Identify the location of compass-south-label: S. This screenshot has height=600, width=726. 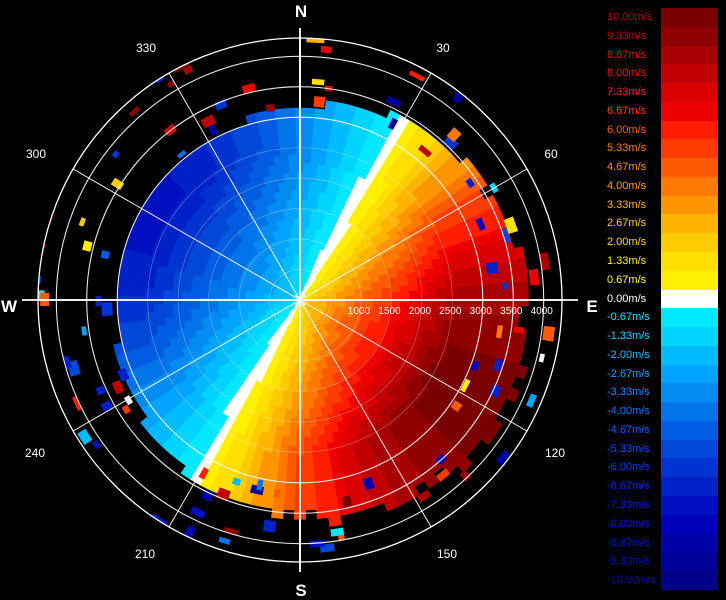
(300, 590).